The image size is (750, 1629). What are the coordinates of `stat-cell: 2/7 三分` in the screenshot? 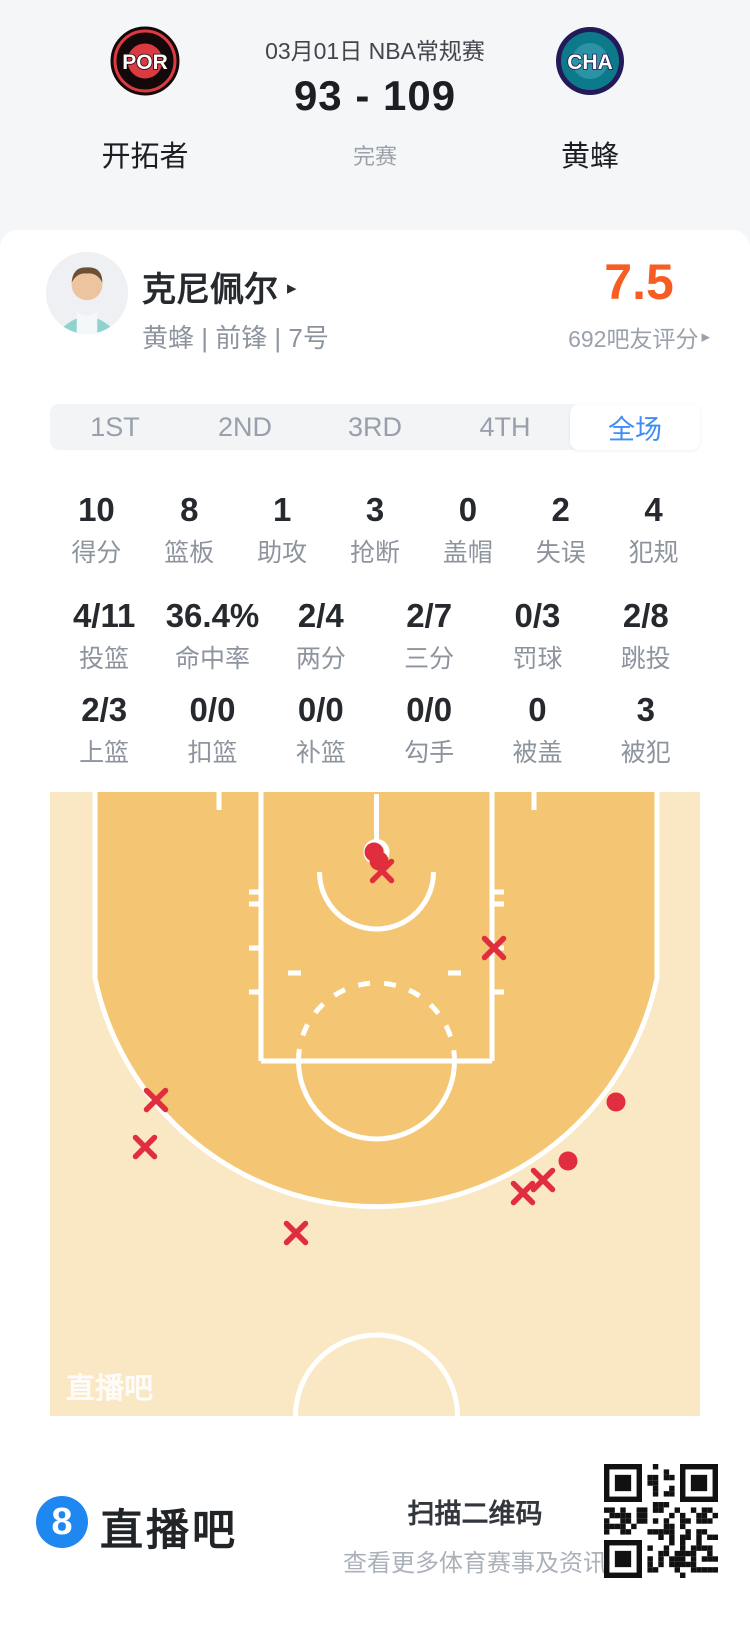 It's located at (429, 634).